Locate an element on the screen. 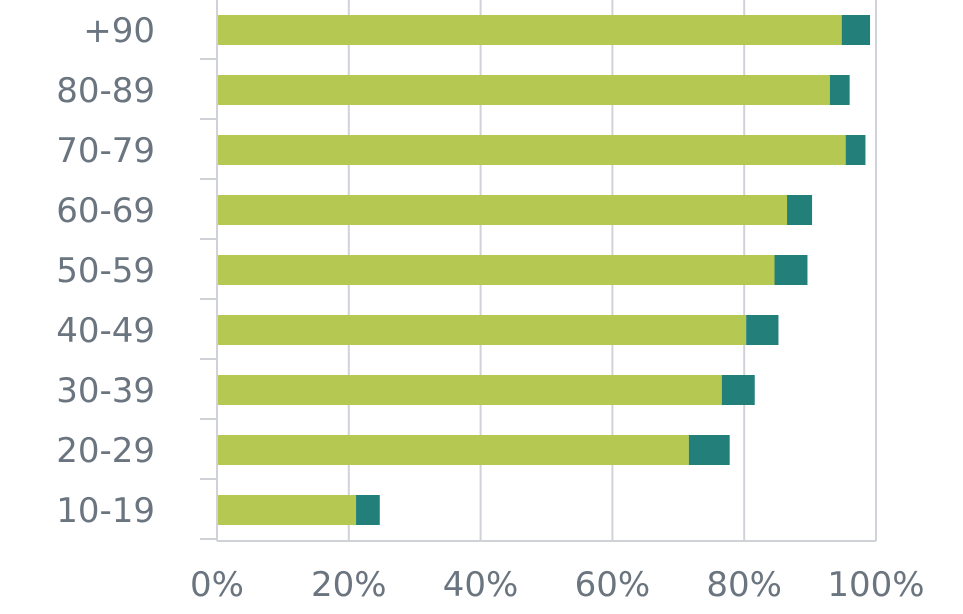  bar-+90-segment-2 is located at coordinates (856, 30).